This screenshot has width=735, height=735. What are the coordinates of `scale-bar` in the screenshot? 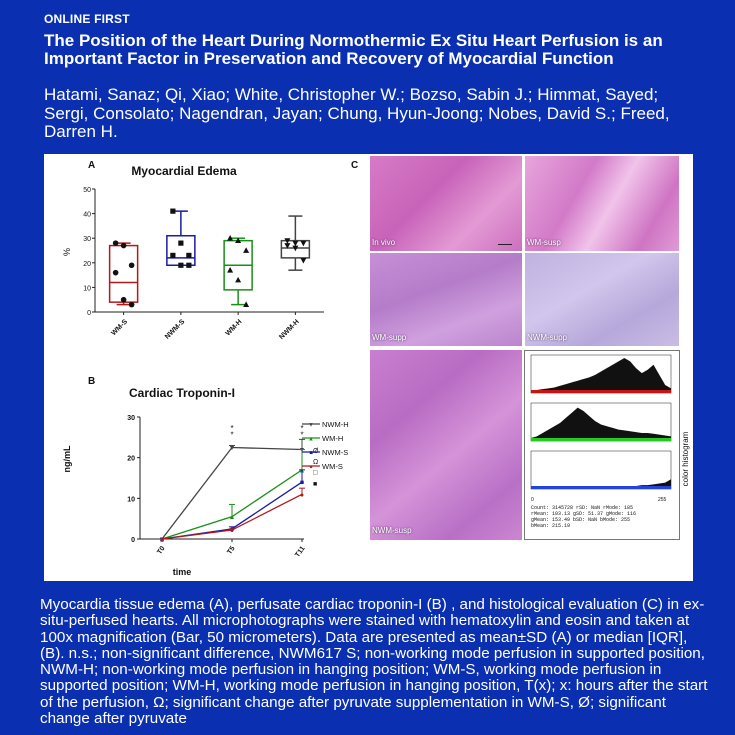 It's located at (505, 244).